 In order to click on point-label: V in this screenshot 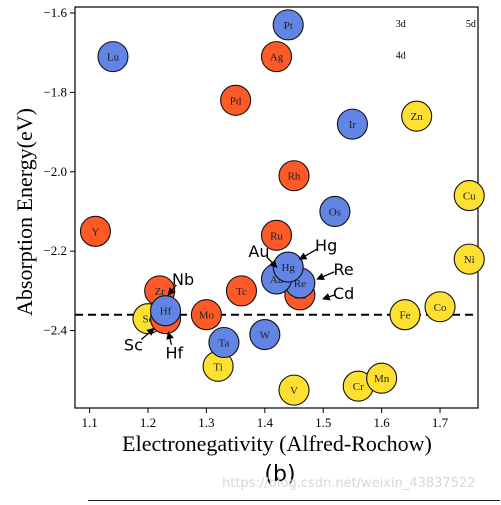, I will do `click(294, 391)`.